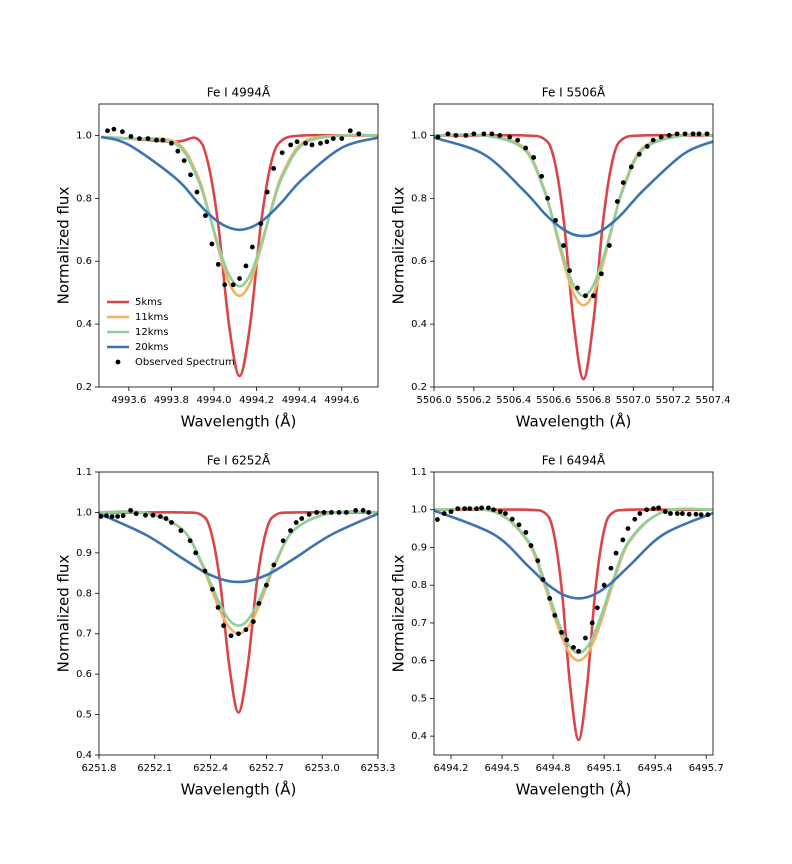 Image resolution: width=792 pixels, height=864 pixels. What do you see at coordinates (673, 400) in the screenshot?
I see `x-tick-label: 5507.2` at bounding box center [673, 400].